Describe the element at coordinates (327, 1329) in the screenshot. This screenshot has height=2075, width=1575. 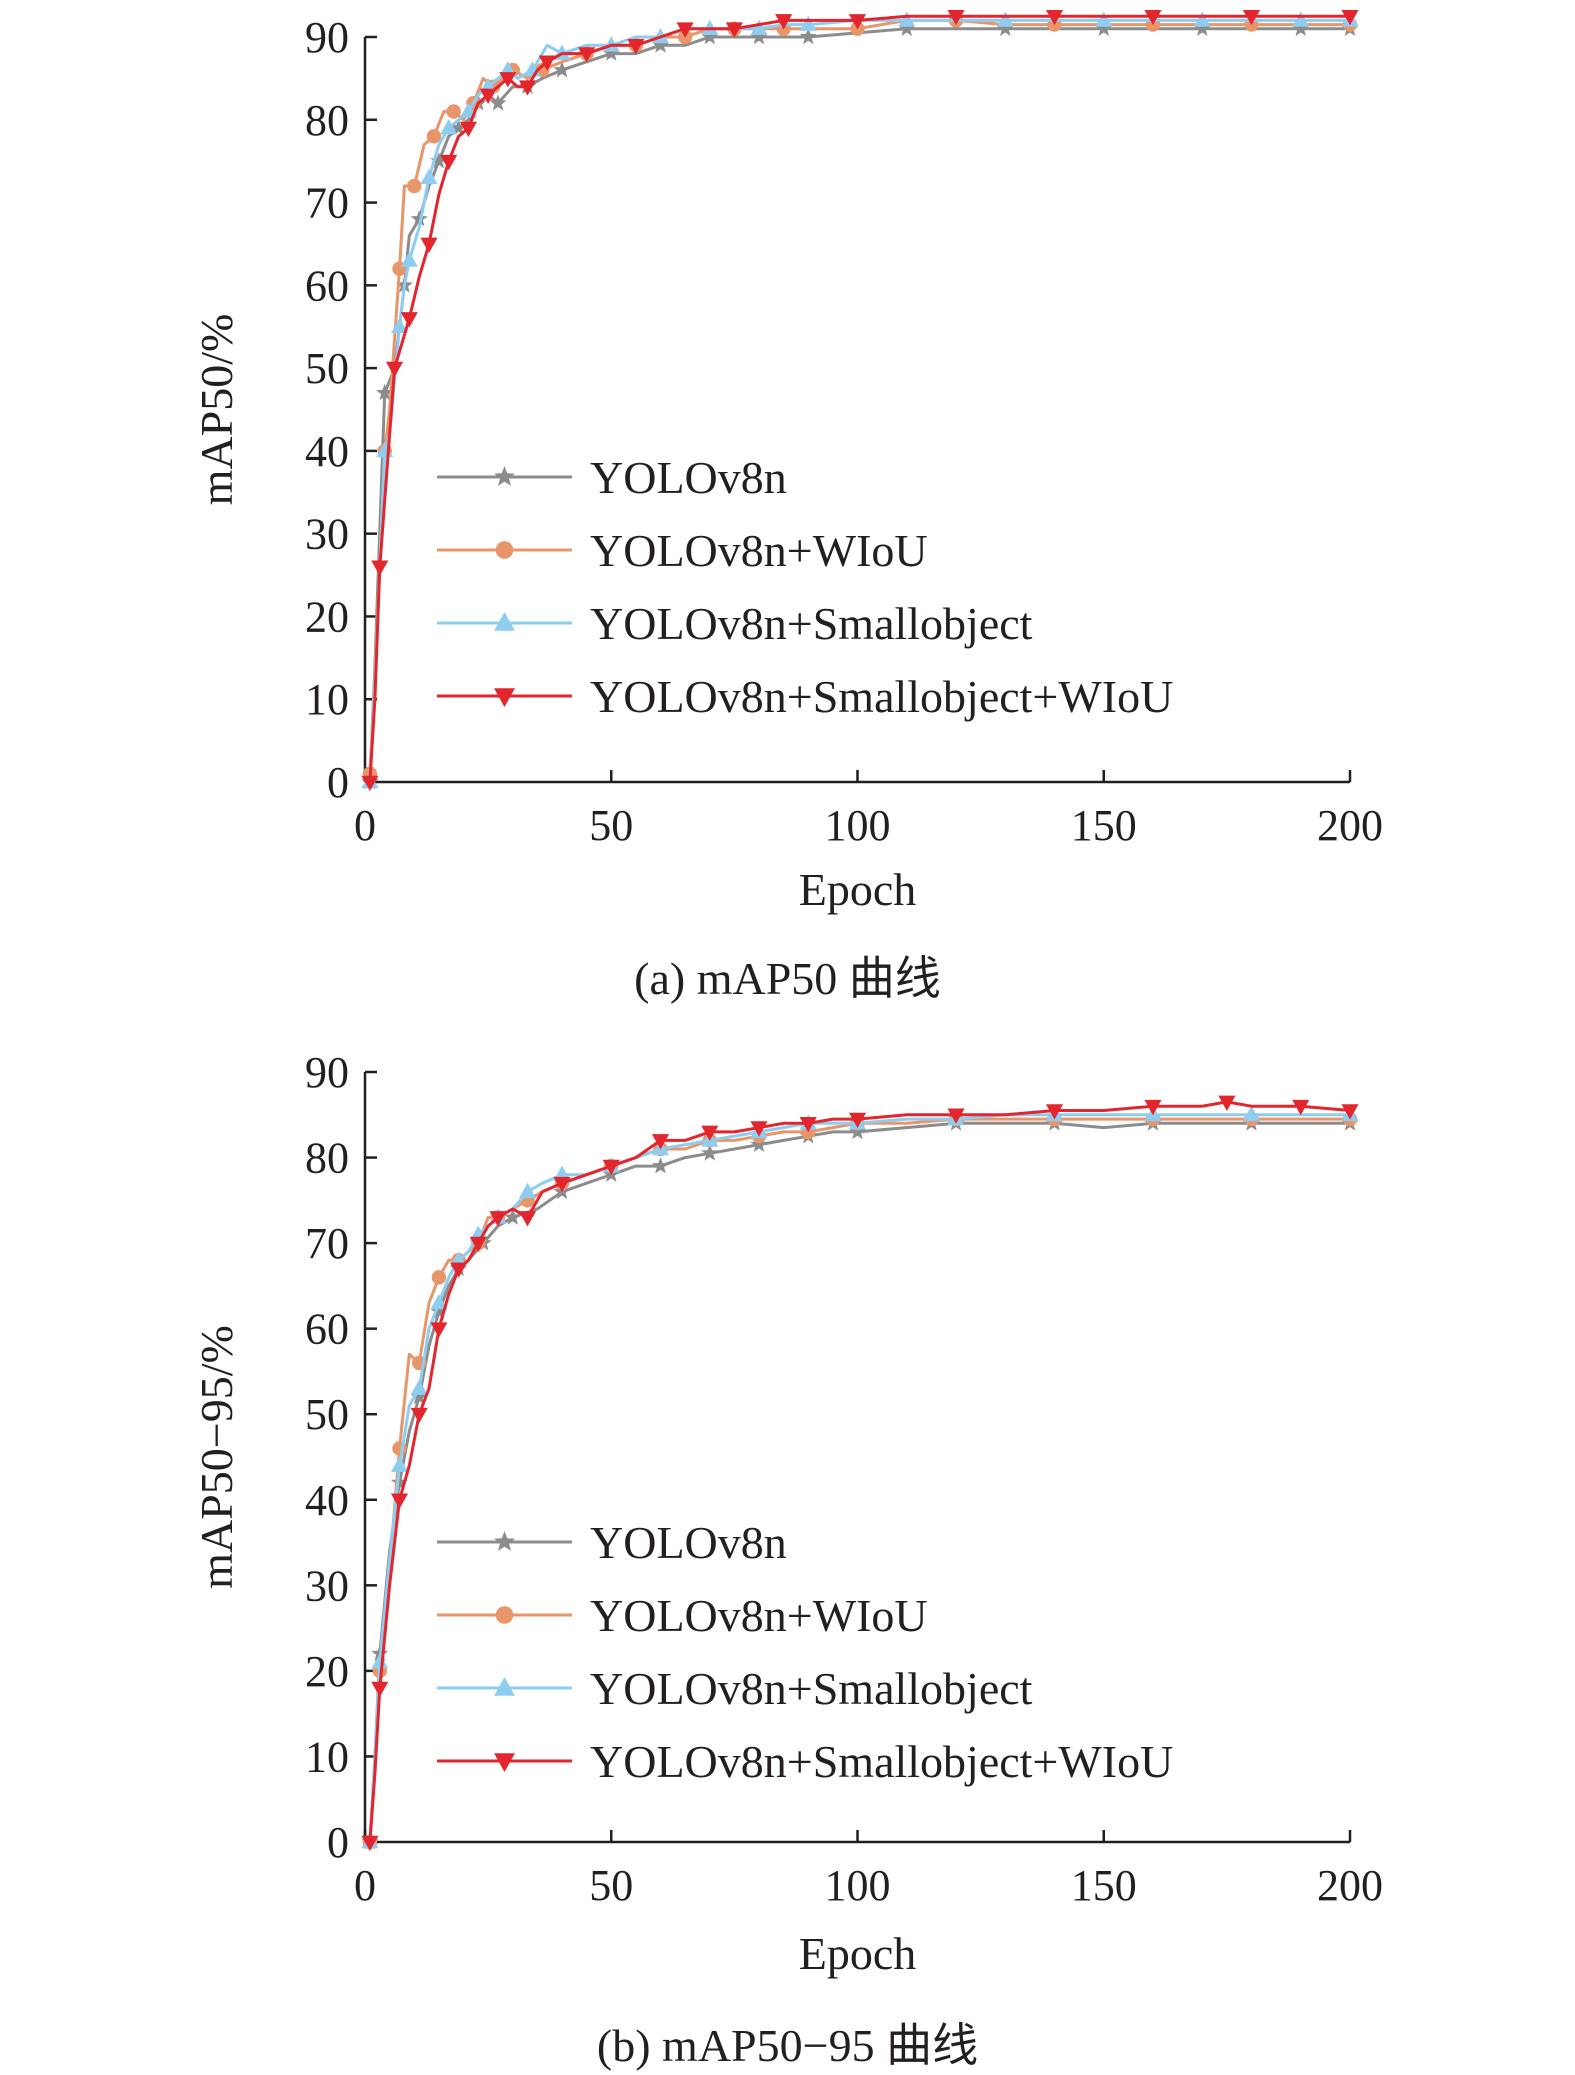
I see `y-tick-label: 60` at that location.